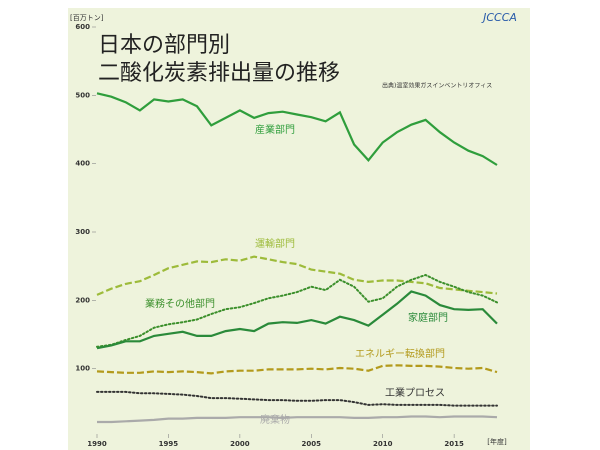 The height and width of the screenshot is (450, 600). I want to click on series-label: 工業プロセス, so click(415, 392).